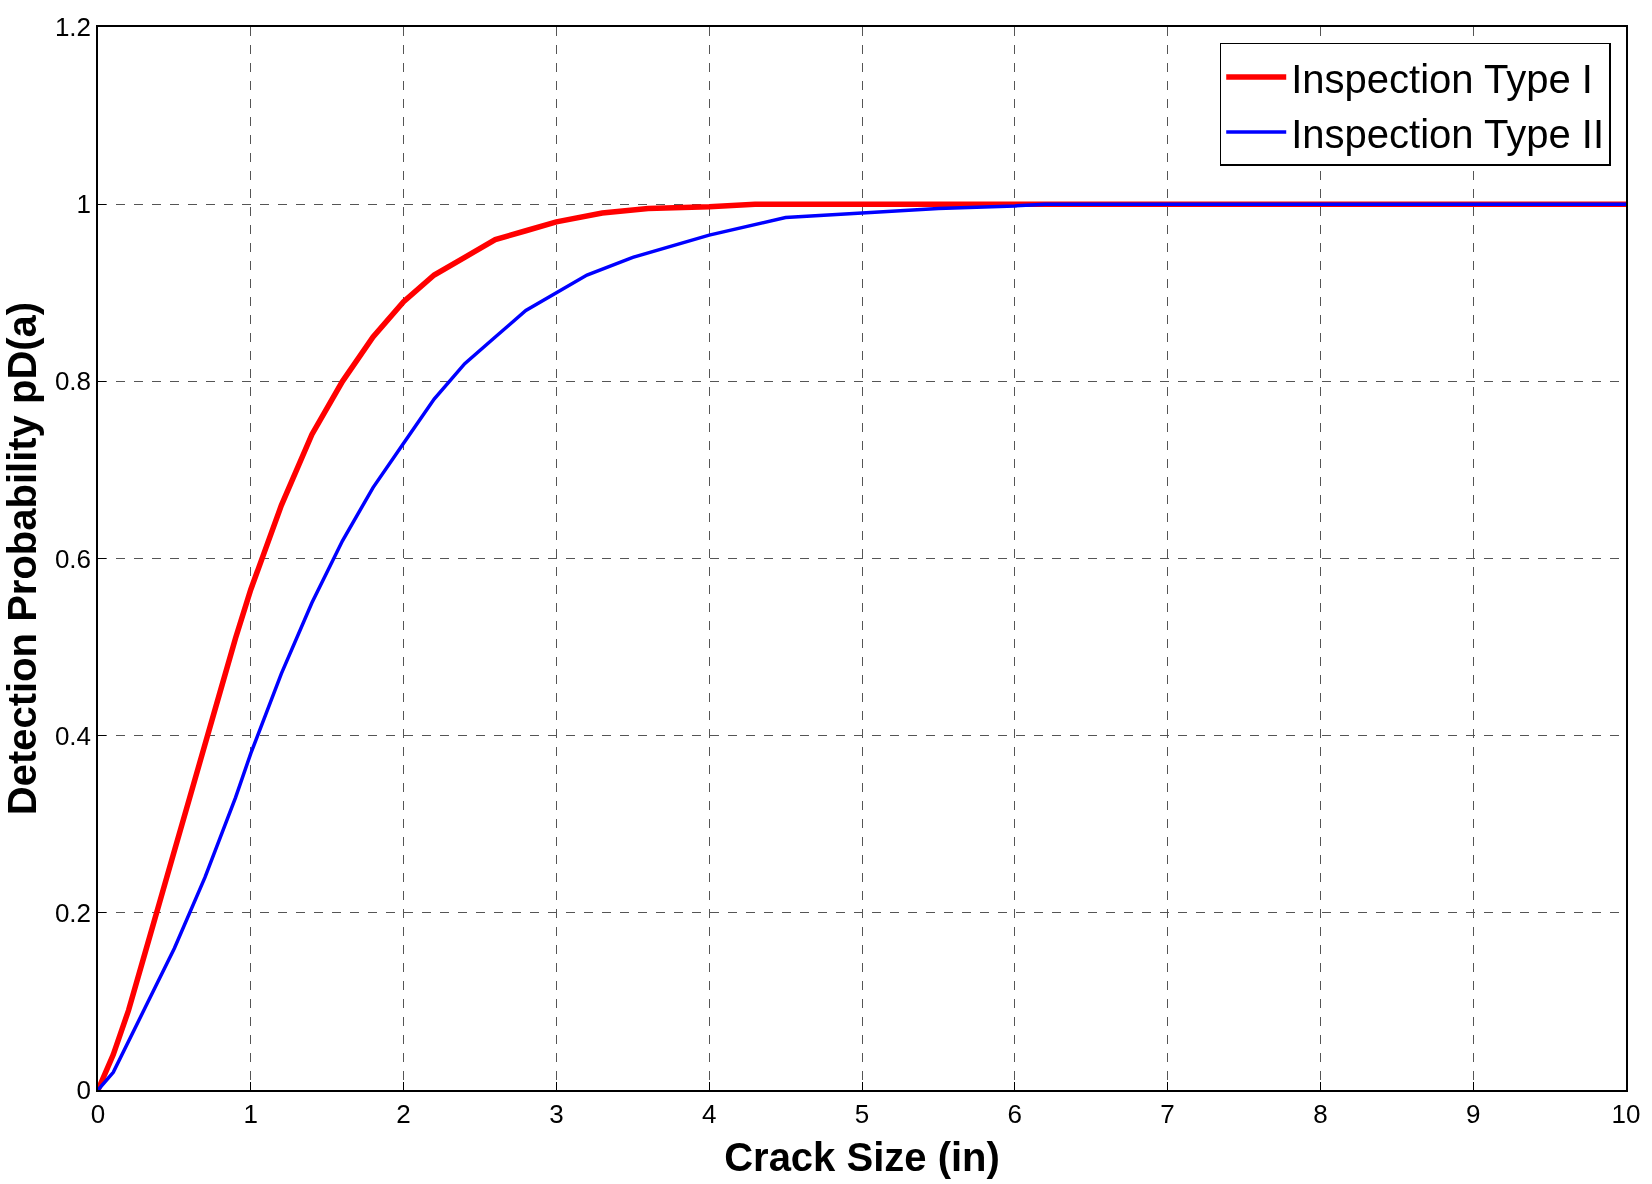 This screenshot has width=1652, height=1184. I want to click on y-tick-label: 1, so click(84, 204).